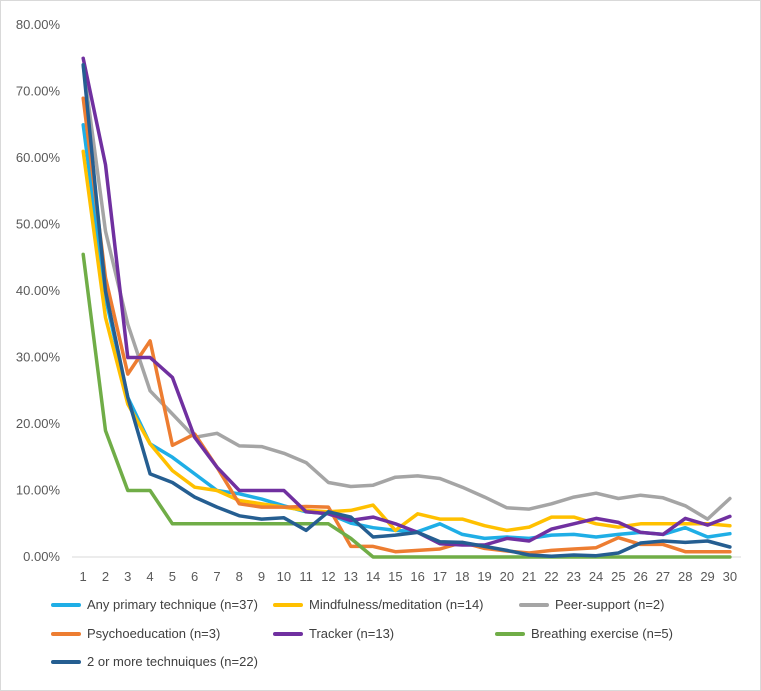 This screenshot has height=691, width=761. I want to click on y-tick-label: 70.00%, so click(38, 91).